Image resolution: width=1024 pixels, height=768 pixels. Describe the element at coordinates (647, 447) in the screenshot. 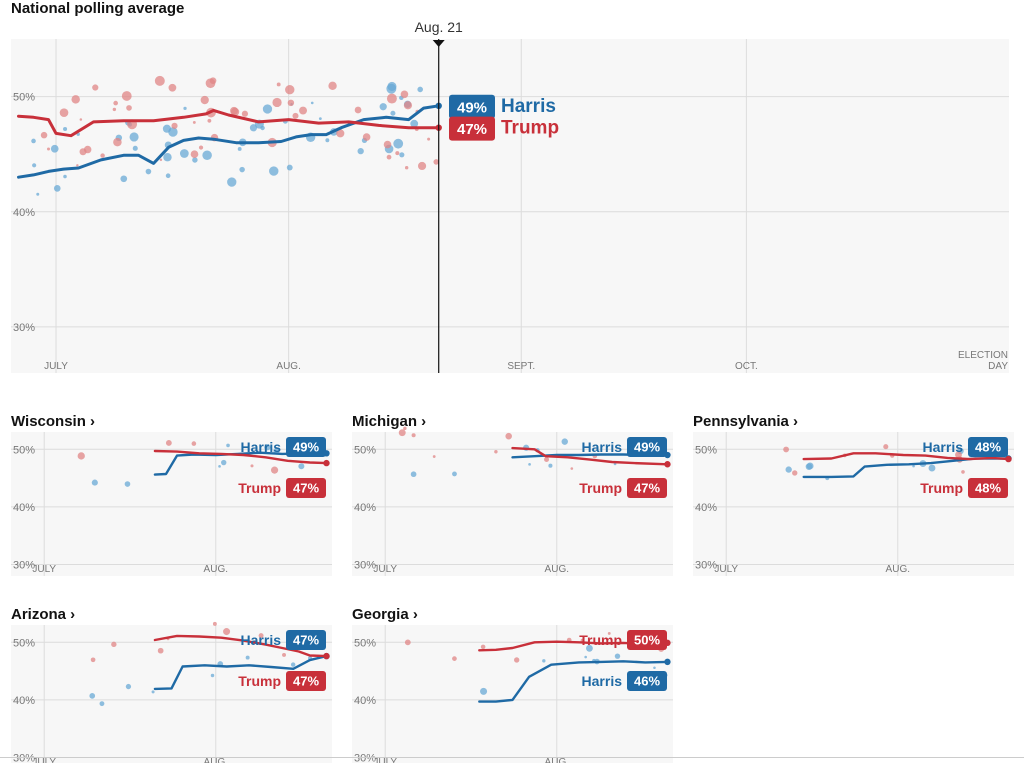

I see `harris-michigan-badge` at that location.